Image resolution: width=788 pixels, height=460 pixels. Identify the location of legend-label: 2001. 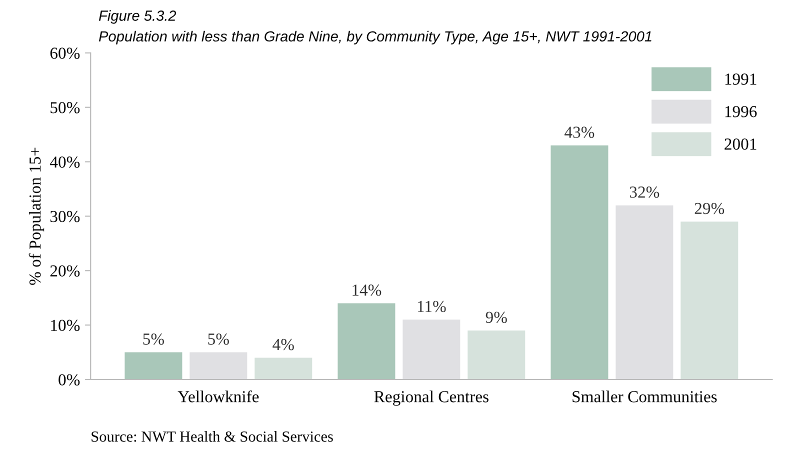
(740, 144).